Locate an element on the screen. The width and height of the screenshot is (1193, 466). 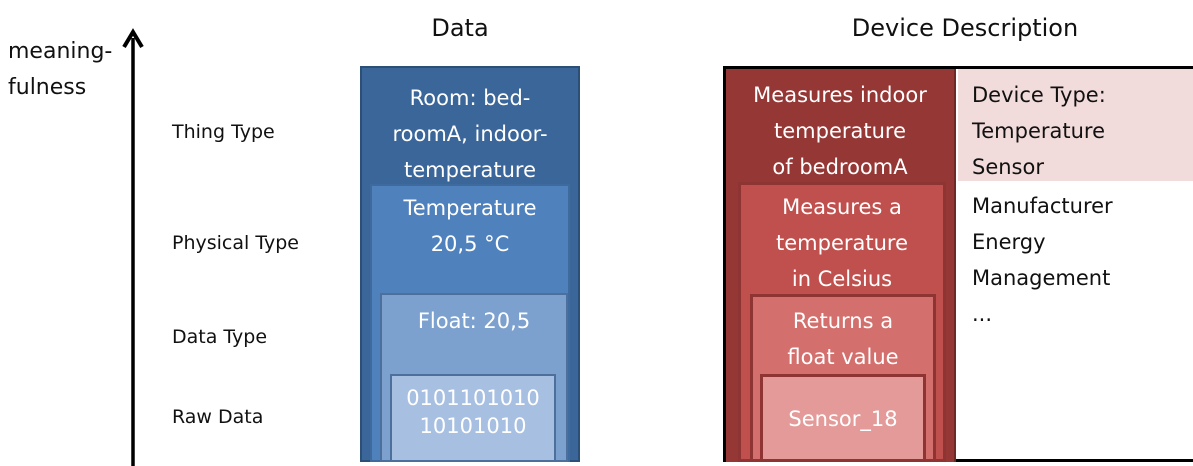
text-line: Manufacturer is located at coordinates (1042, 206).